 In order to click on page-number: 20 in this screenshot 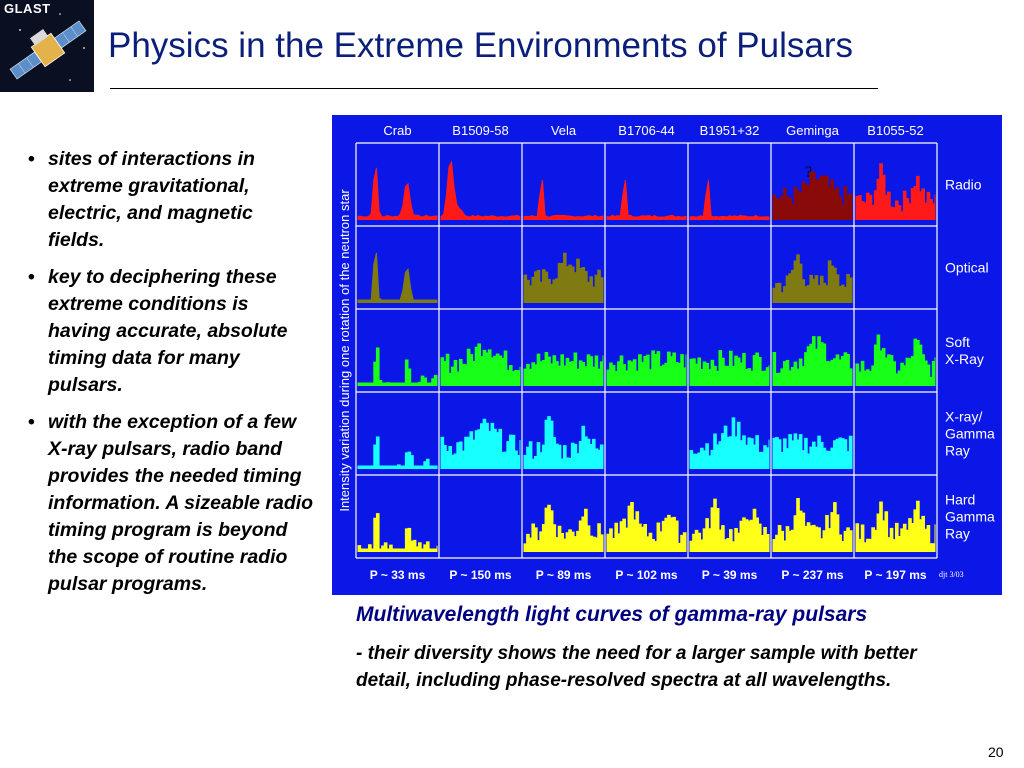, I will do `click(996, 752)`.